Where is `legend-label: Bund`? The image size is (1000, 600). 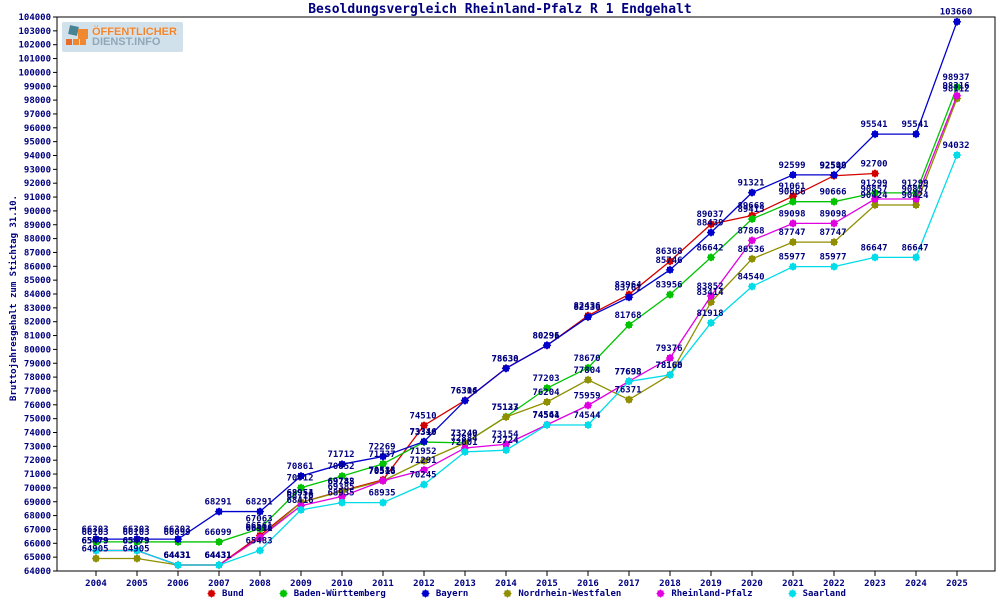 legend-label: Bund is located at coordinates (233, 593).